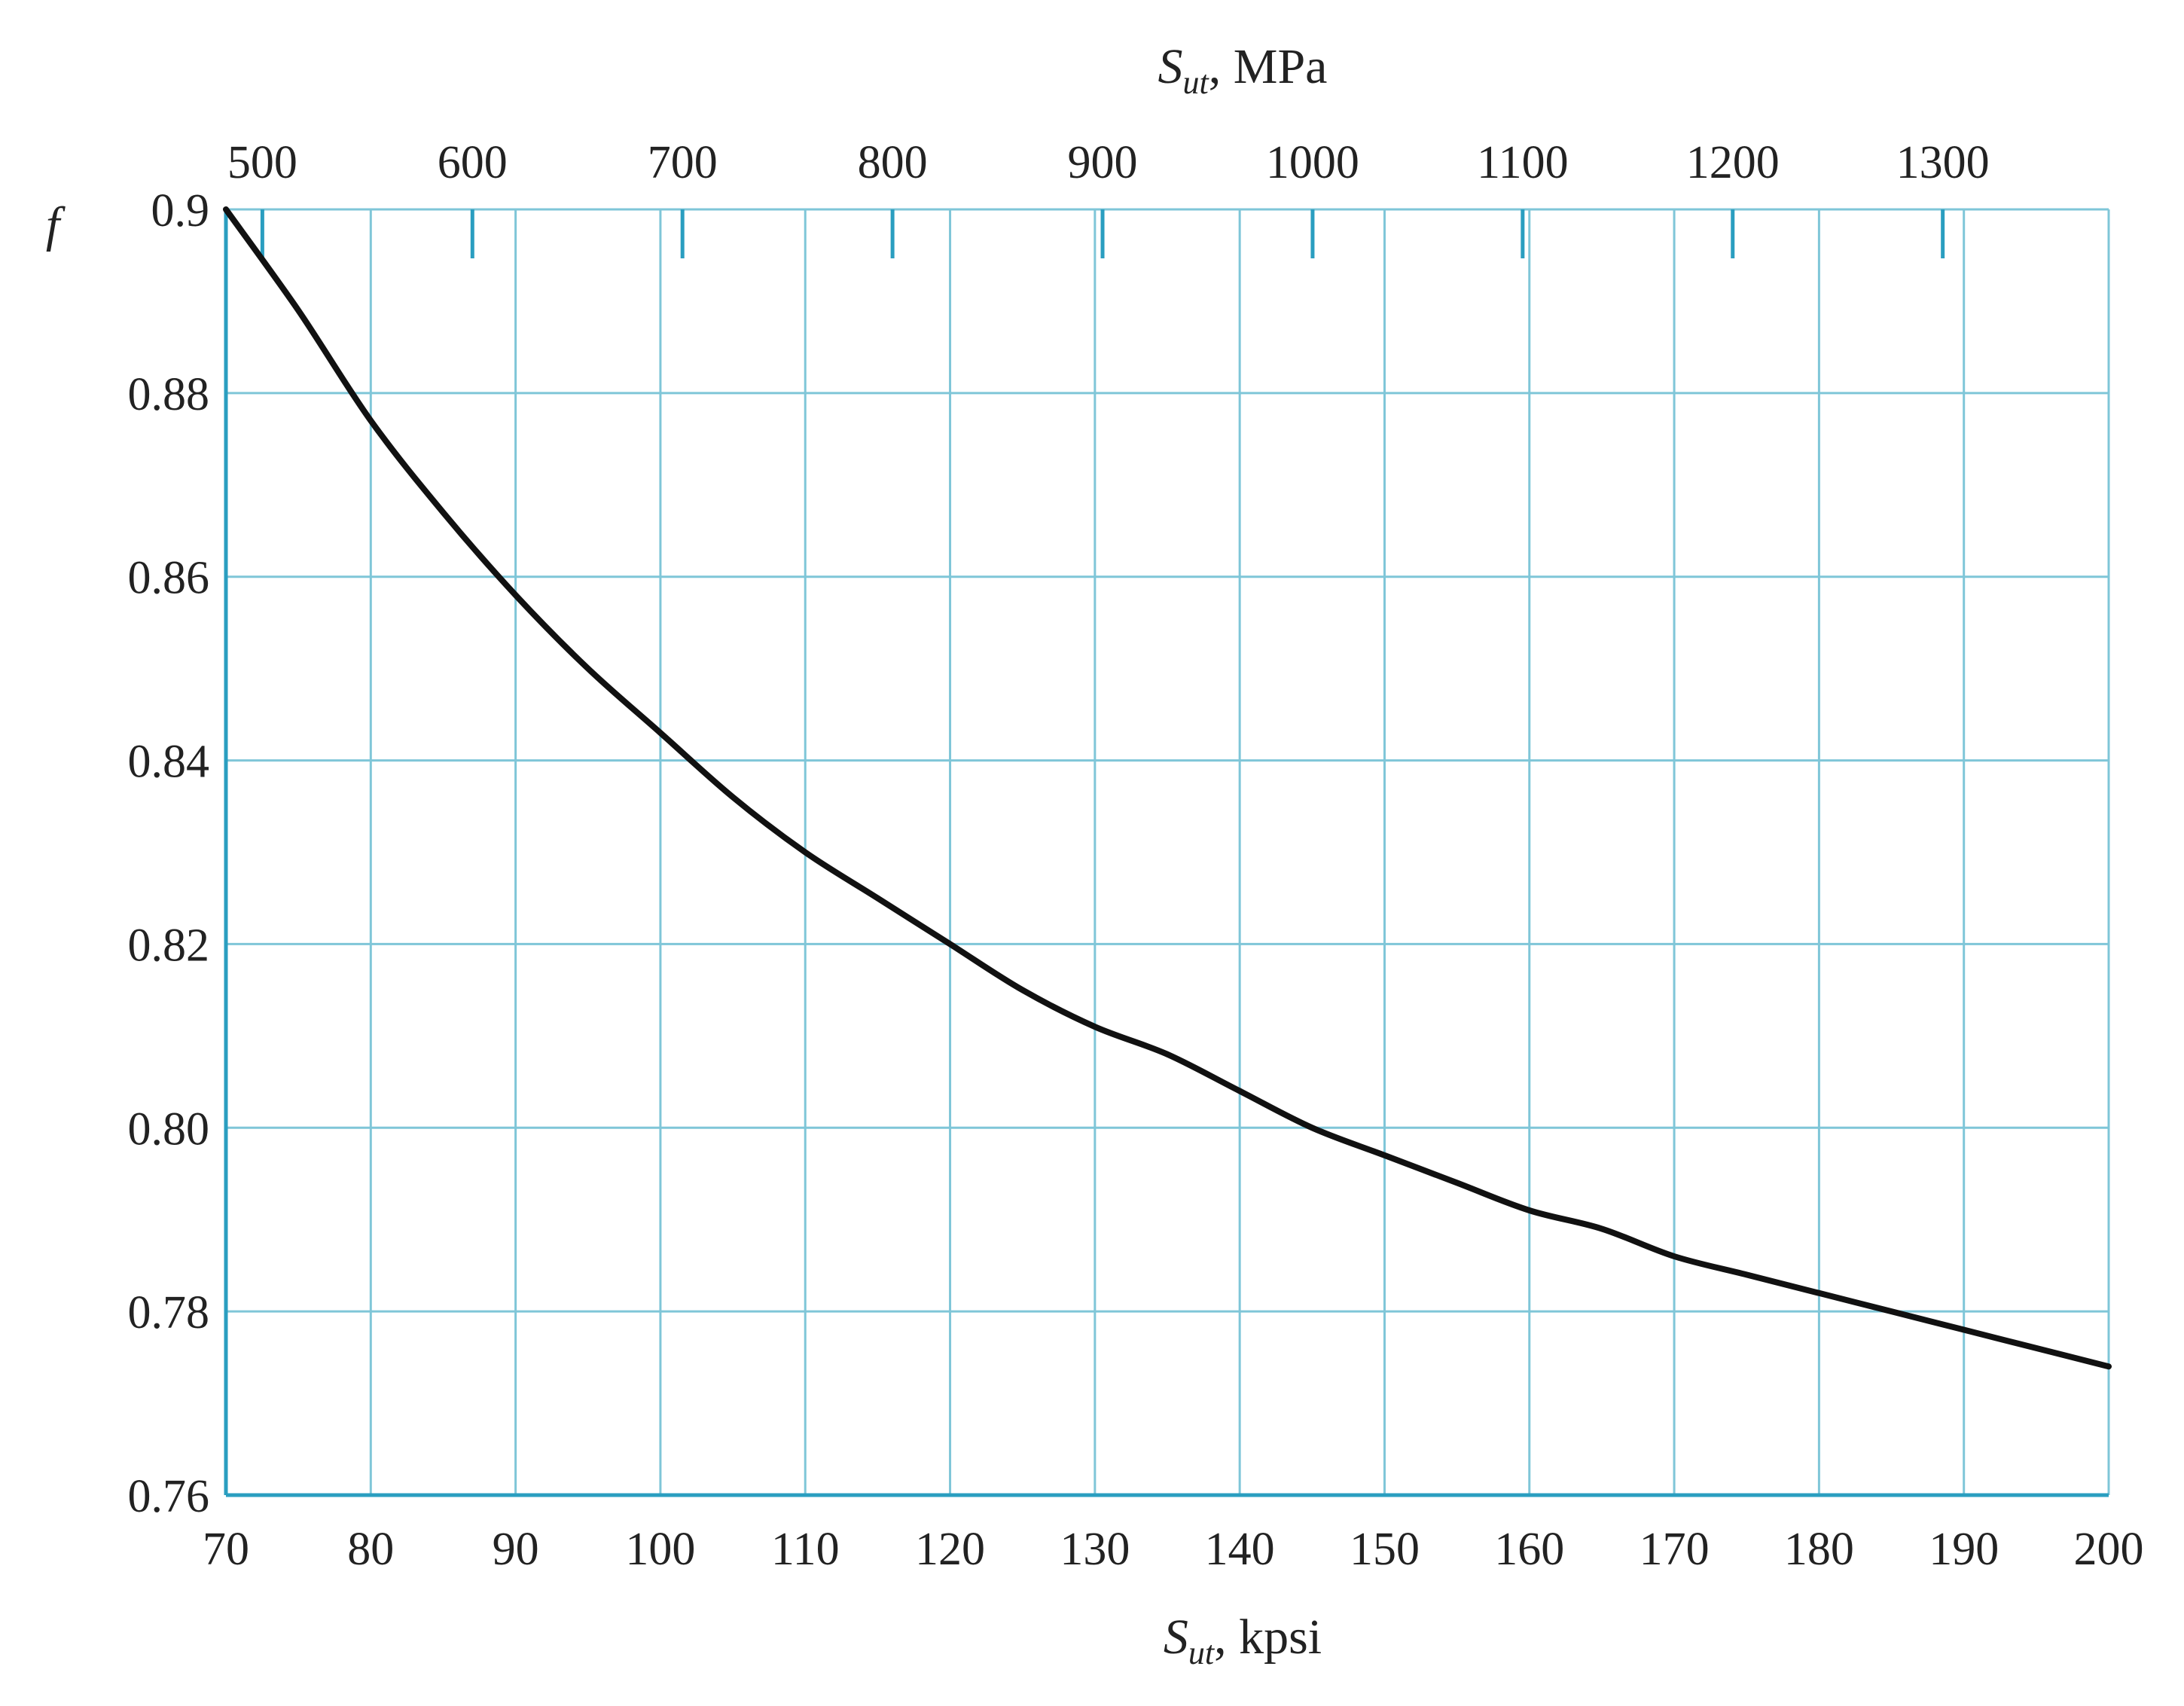 The height and width of the screenshot is (1706, 2184). Describe the element at coordinates (180, 211) in the screenshot. I see `y-tick-label-7: 0.9` at that location.